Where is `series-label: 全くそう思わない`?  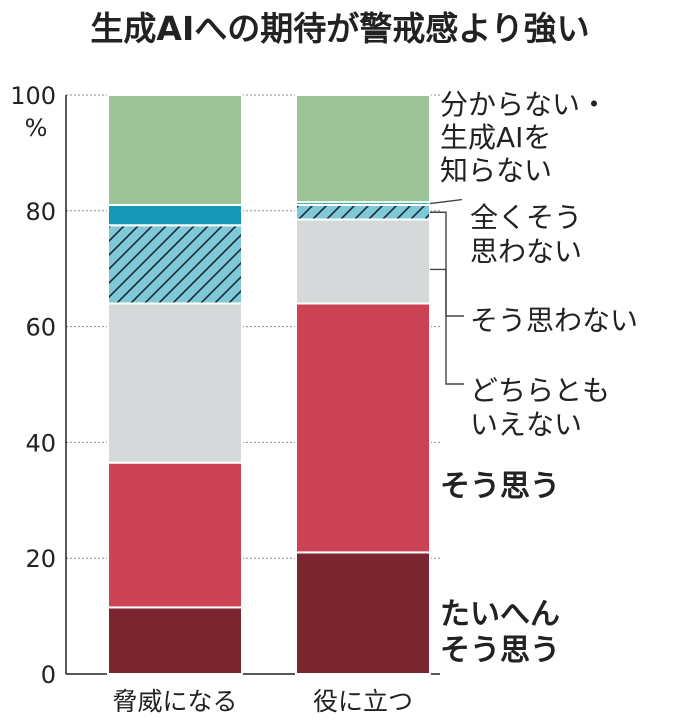 series-label: 全くそう思わない is located at coordinates (526, 234).